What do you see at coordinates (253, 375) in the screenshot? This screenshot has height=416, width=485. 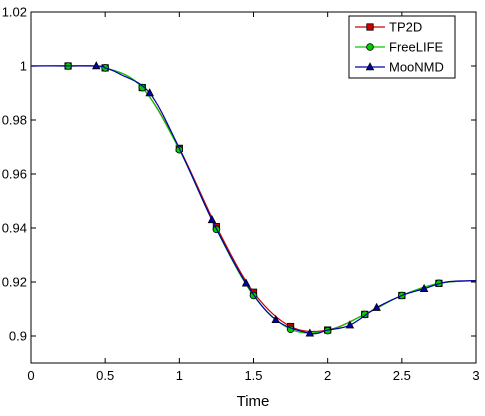 I see `x-tick-label: 1.5` at bounding box center [253, 375].